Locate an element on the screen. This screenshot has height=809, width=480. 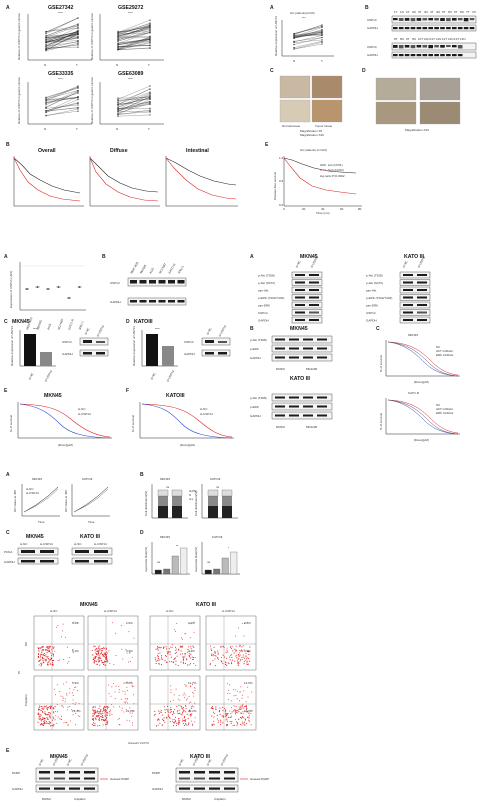
fig2-i-ylabel-2: % of survival is located at coordinates (381, 421).